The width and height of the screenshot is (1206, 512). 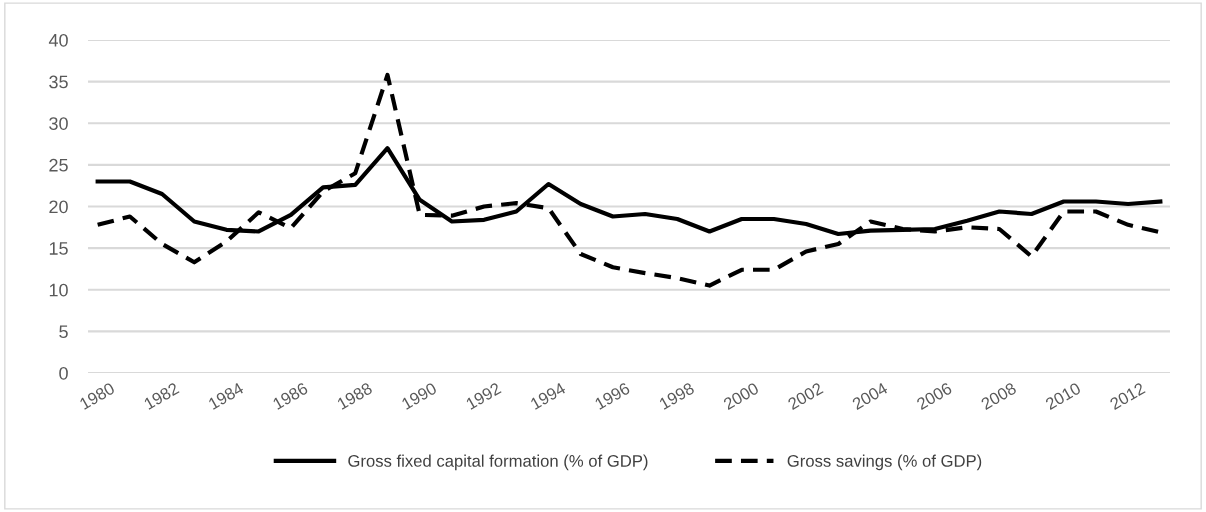 What do you see at coordinates (161, 396) in the screenshot?
I see `x-tick-label: 1982` at bounding box center [161, 396].